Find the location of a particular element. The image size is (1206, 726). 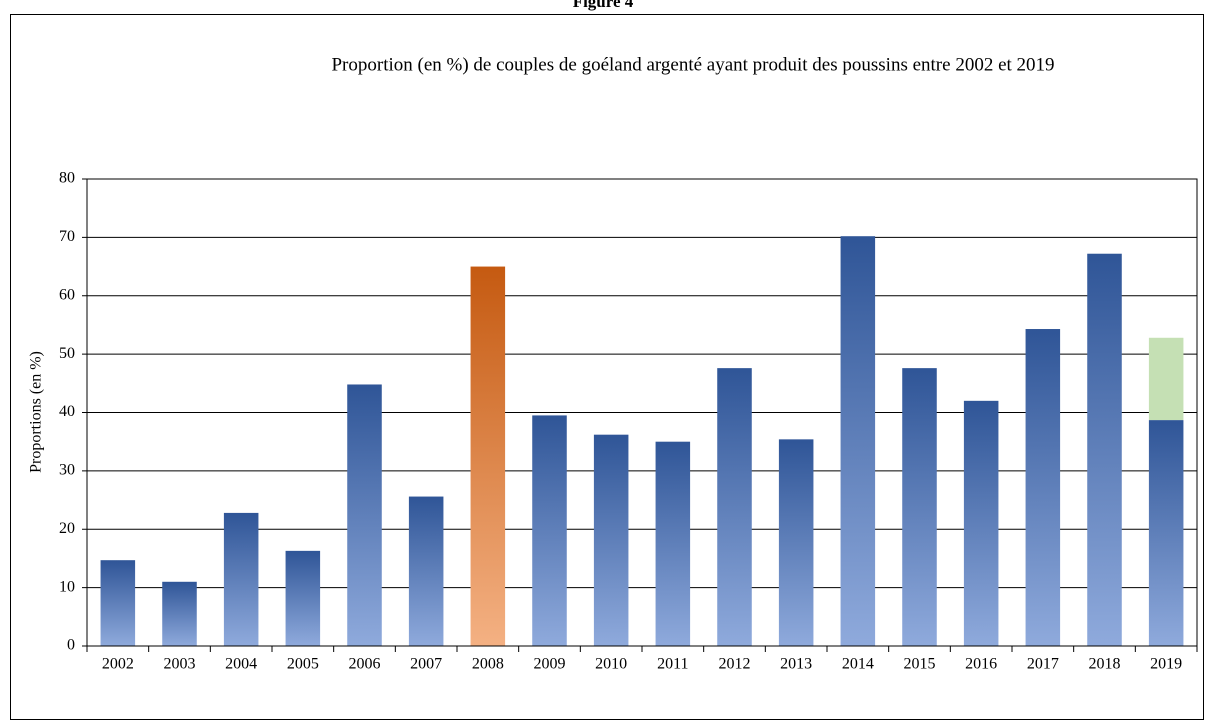

x-tick-label: 2016 is located at coordinates (981, 664).